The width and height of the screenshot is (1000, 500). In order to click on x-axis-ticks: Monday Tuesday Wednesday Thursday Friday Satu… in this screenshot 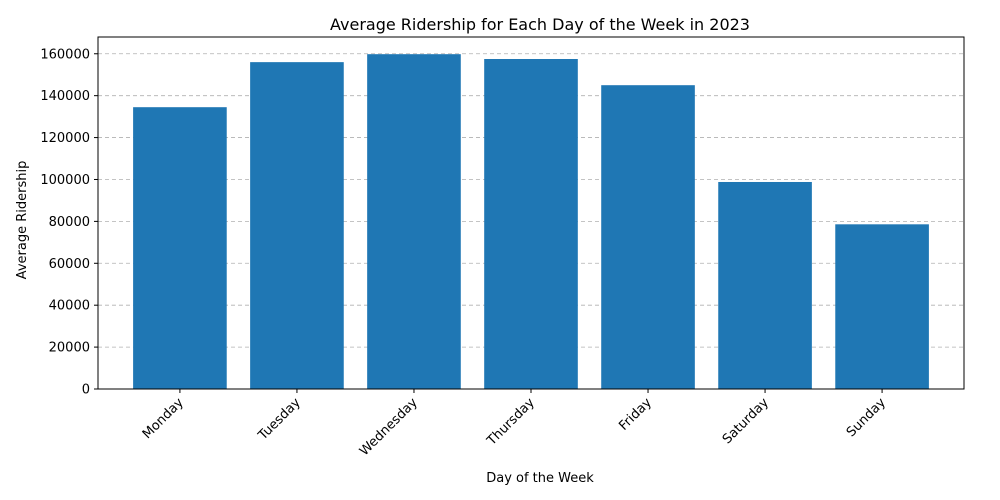, I will do `click(514, 424)`.